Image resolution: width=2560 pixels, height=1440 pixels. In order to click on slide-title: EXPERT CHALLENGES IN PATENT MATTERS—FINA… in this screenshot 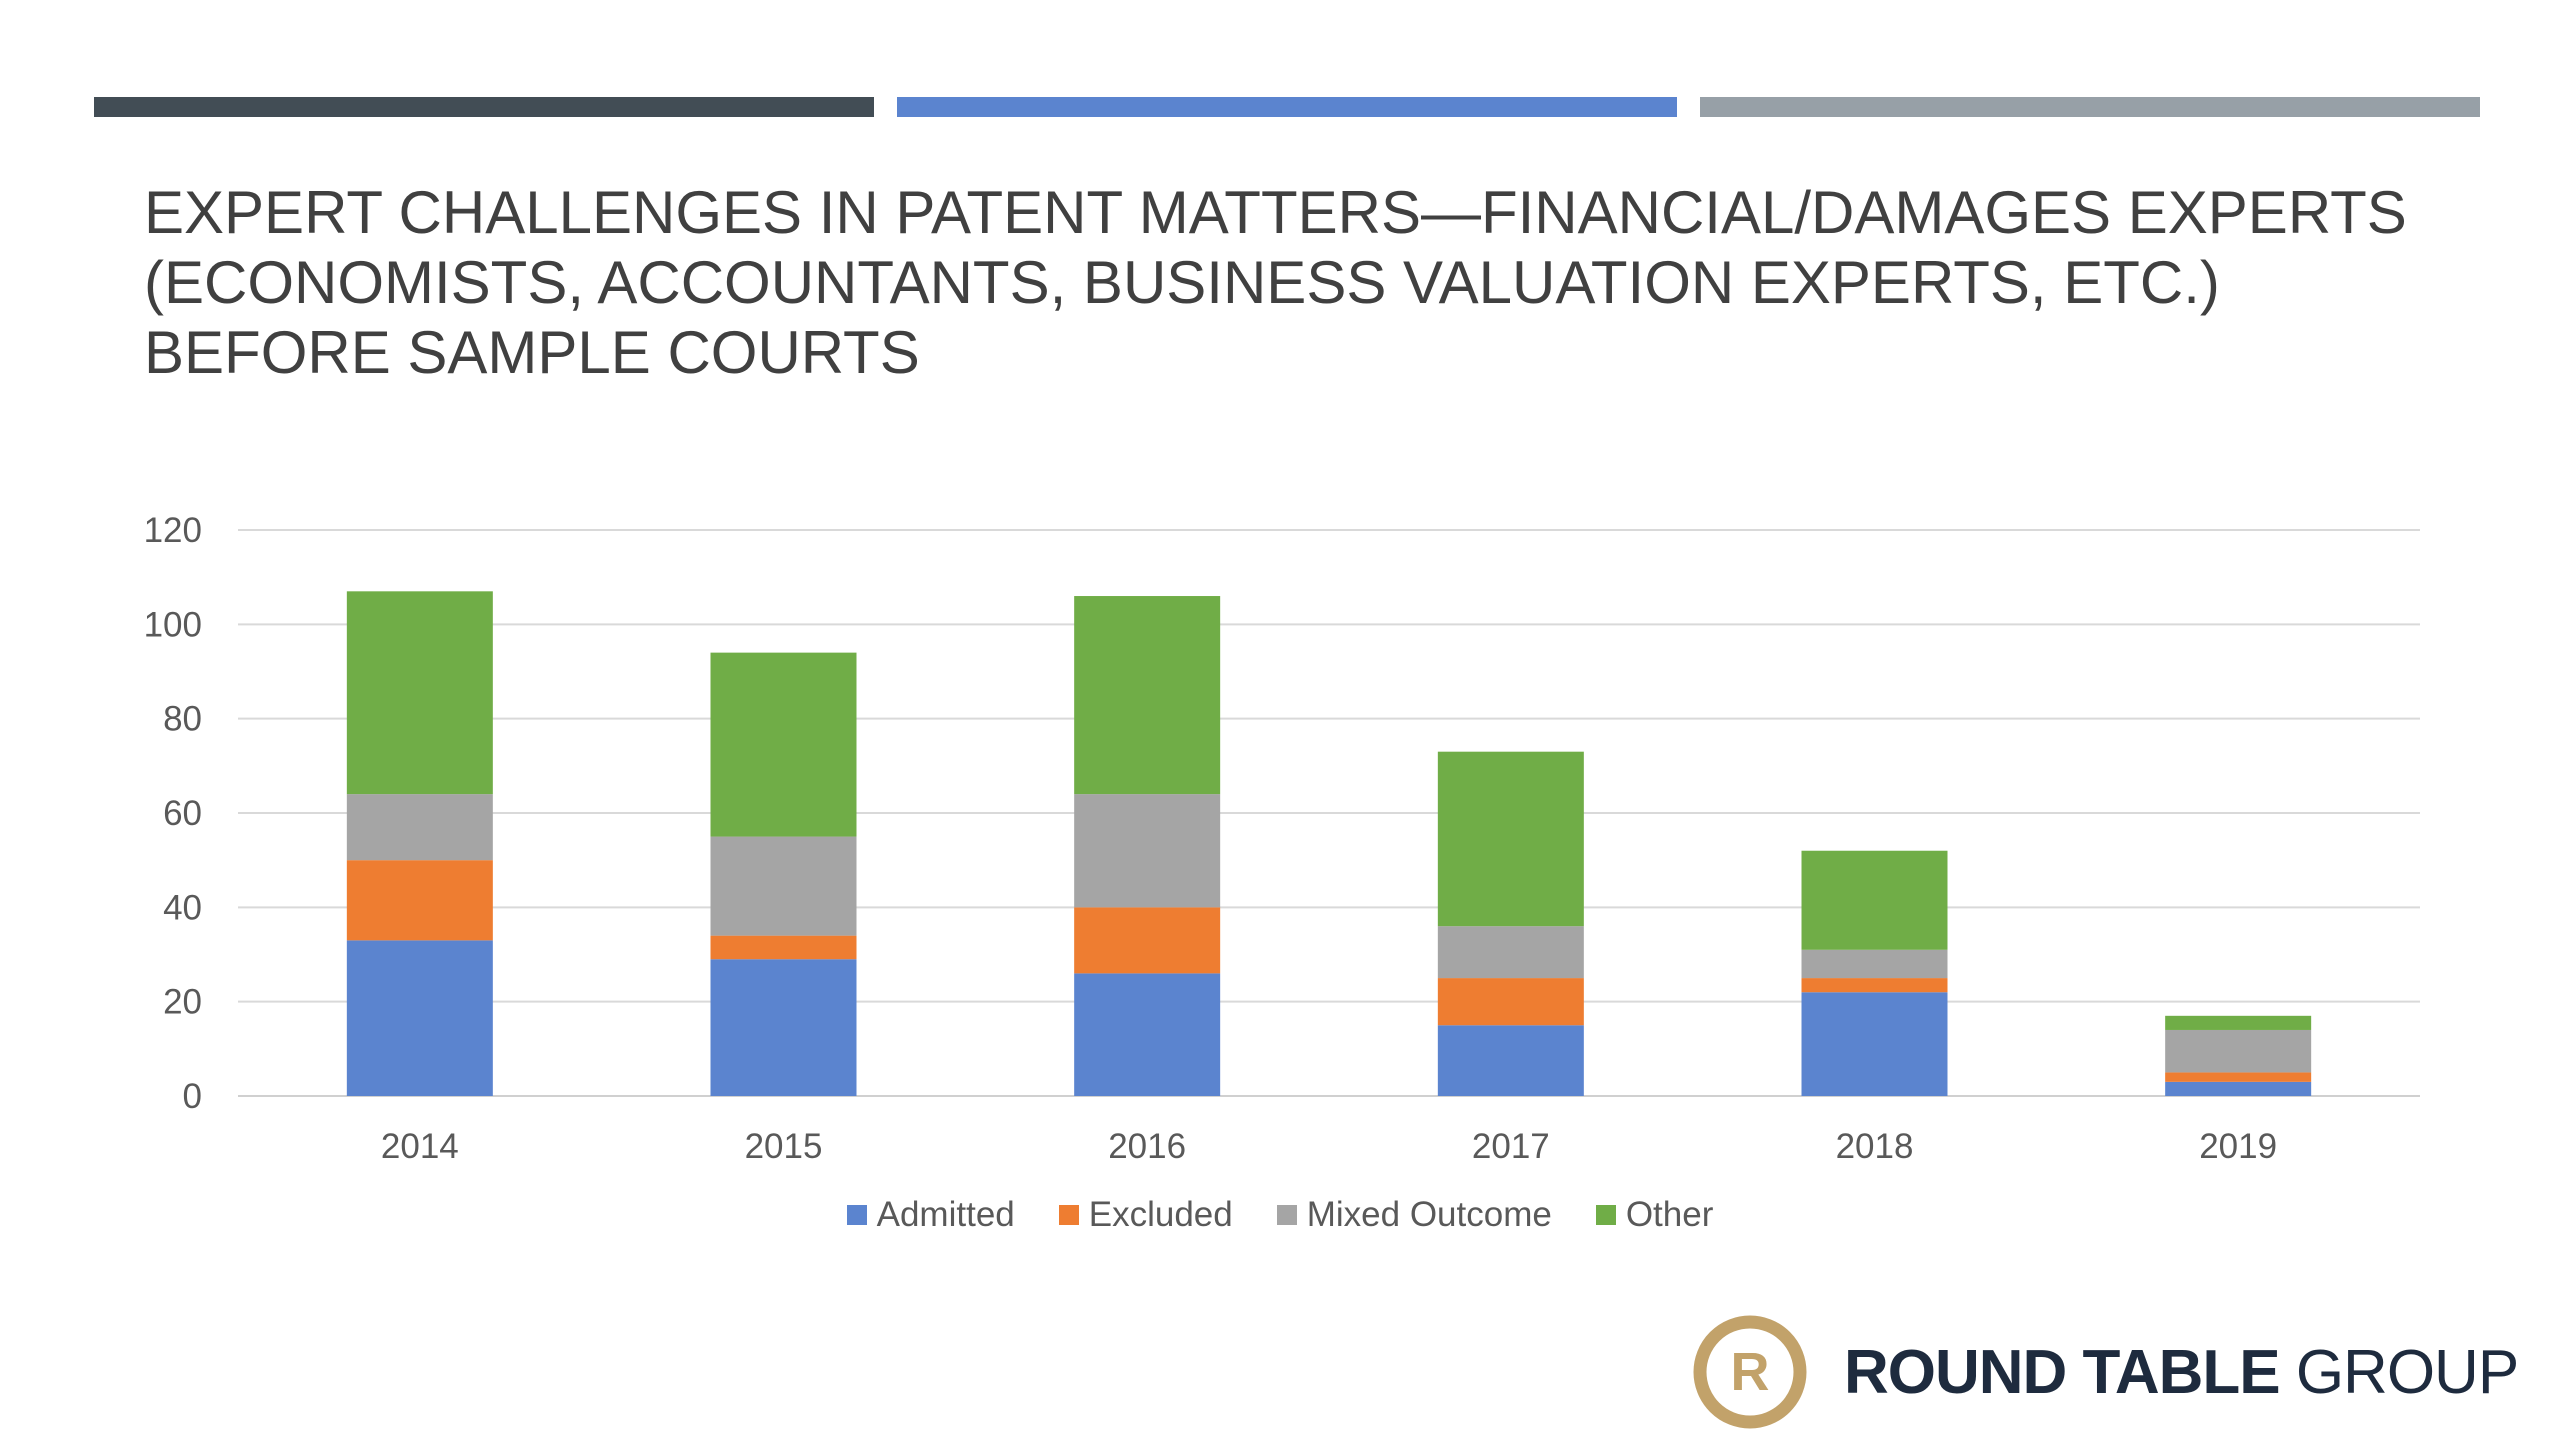, I will do `click(1294, 283)`.